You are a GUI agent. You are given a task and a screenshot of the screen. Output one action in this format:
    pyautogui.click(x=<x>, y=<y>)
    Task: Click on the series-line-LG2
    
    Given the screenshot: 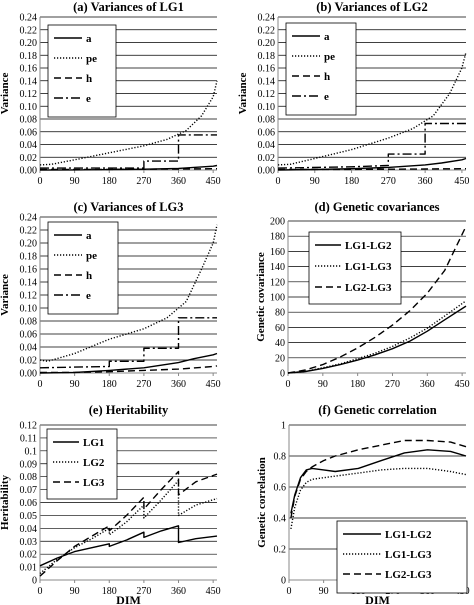 What is the action you would take?
    pyautogui.click(x=128, y=527)
    